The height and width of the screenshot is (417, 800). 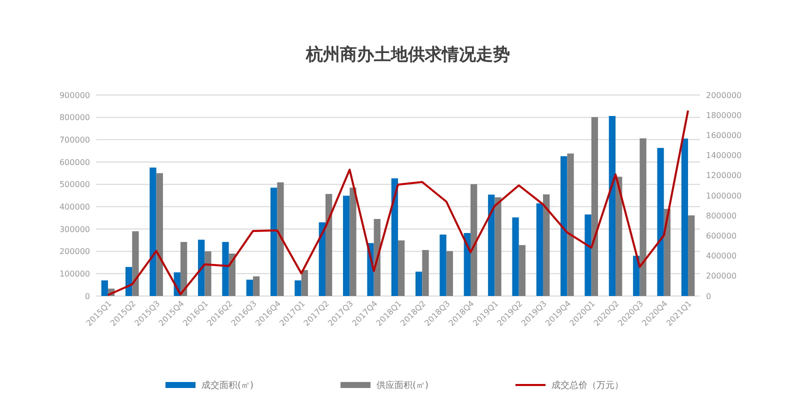 I want to click on y-tick-label: 100000, so click(x=74, y=273).